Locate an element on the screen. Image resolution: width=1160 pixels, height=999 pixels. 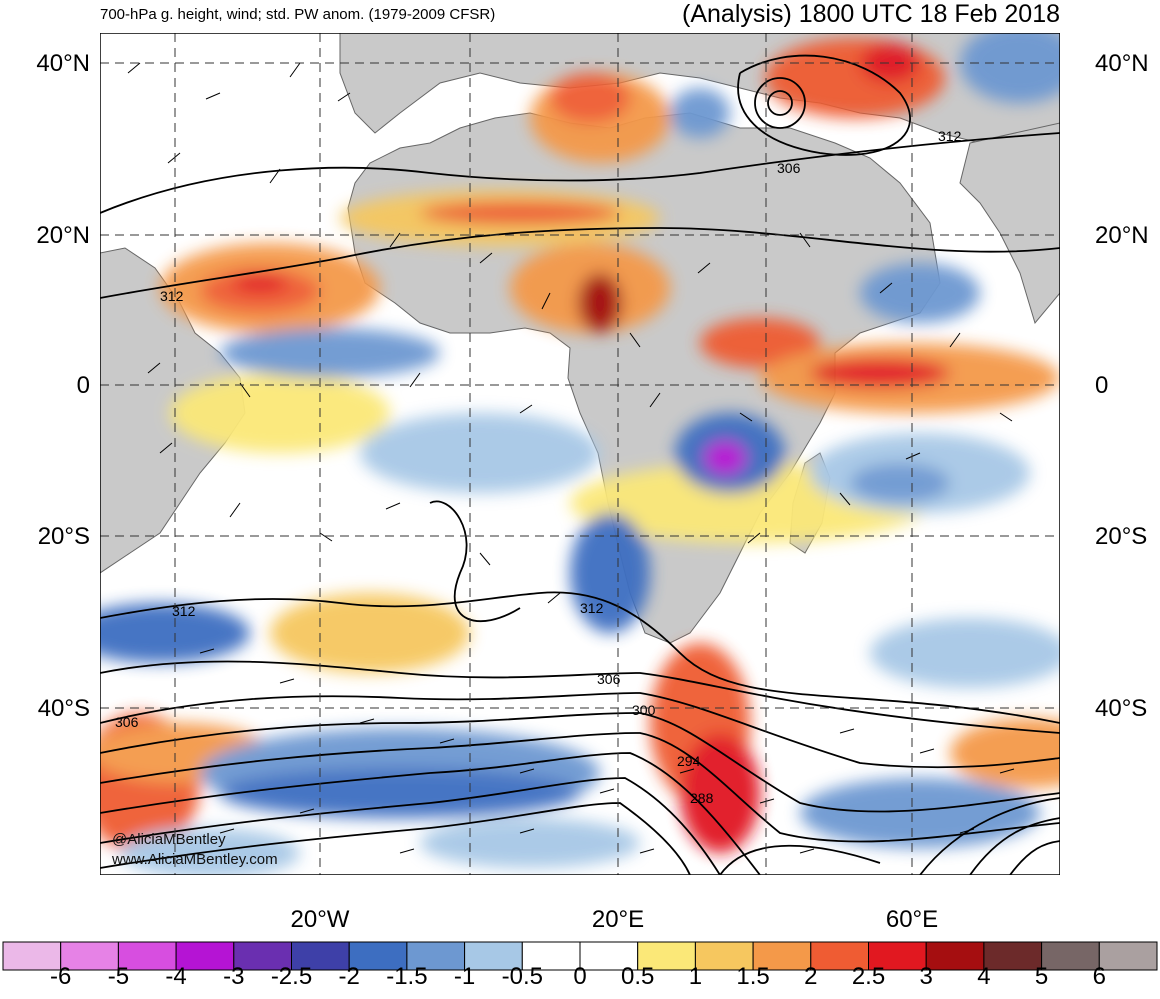
colorbar-tick-label: 1.5 is located at coordinates (753, 976).